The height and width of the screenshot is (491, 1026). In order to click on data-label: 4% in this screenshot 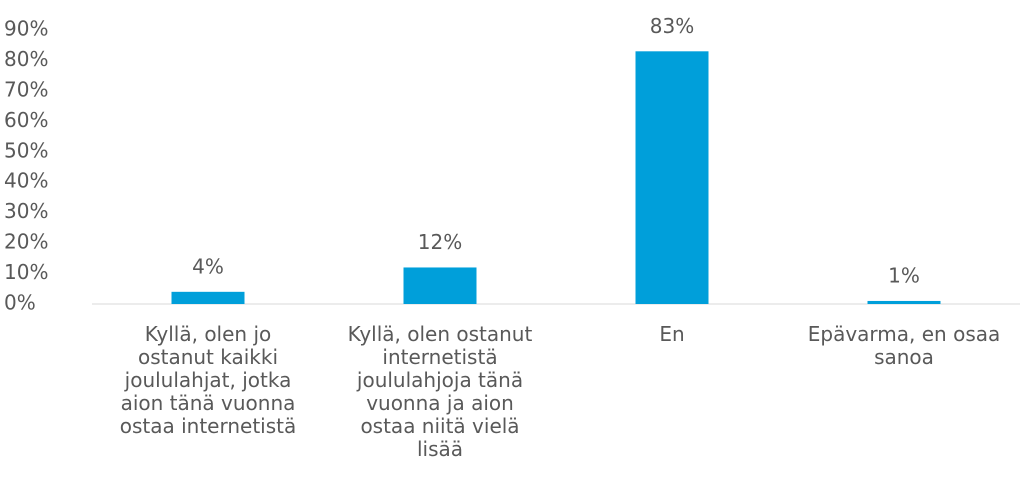, I will do `click(208, 266)`.